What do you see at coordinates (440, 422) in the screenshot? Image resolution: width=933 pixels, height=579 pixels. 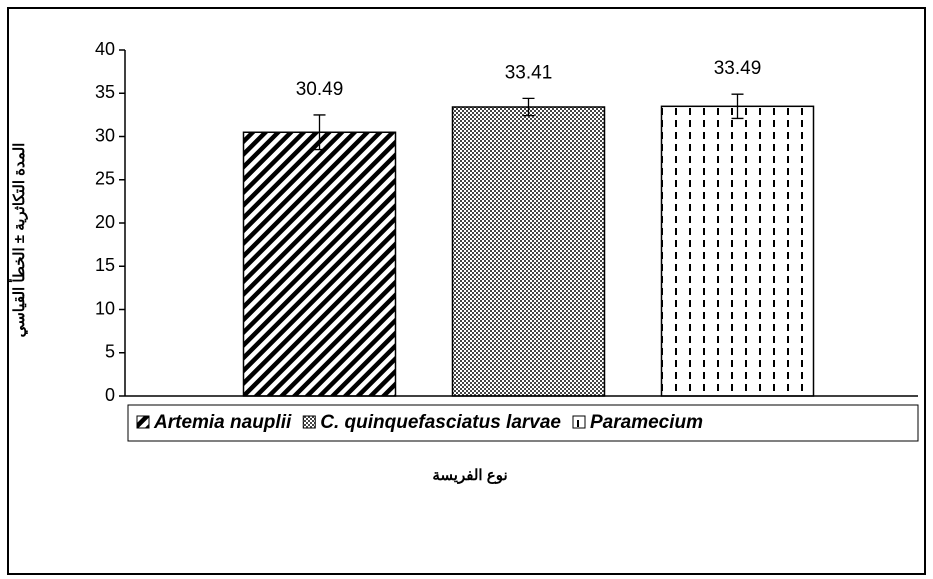 I see `legend-label: C. quinquefasciatus larvae` at bounding box center [440, 422].